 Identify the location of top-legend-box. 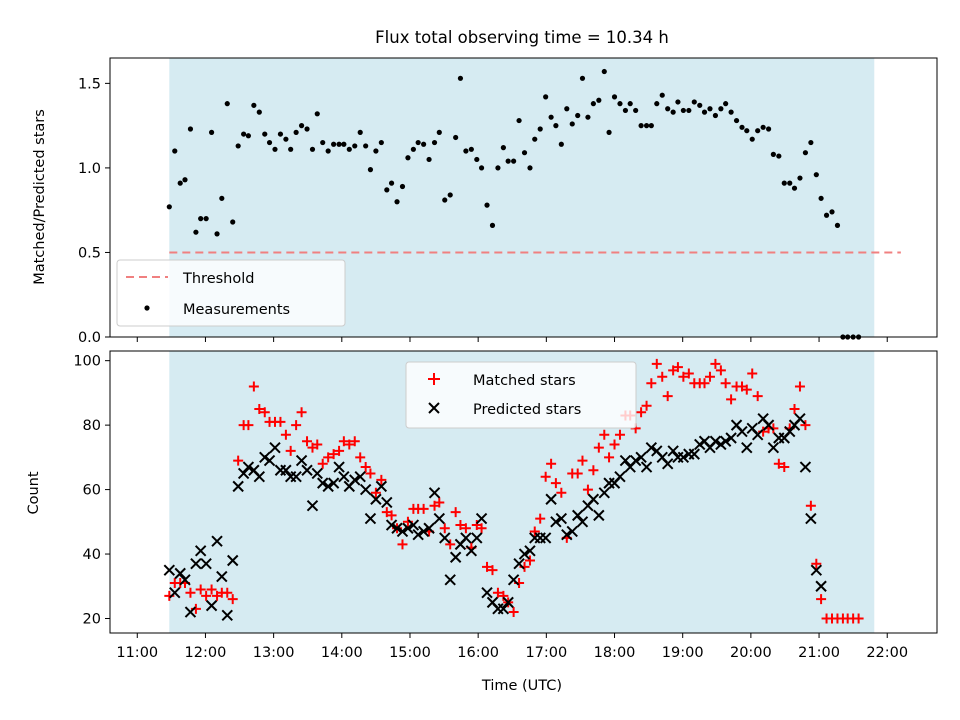
(231, 293).